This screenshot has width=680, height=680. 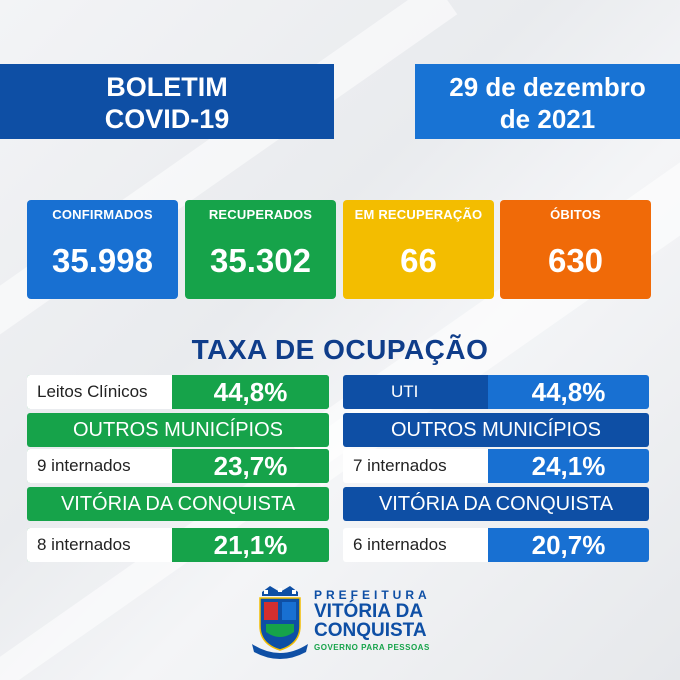 I want to click on clinical-outros-band: OUTROS MUNICÍPIOS, so click(x=178, y=430).